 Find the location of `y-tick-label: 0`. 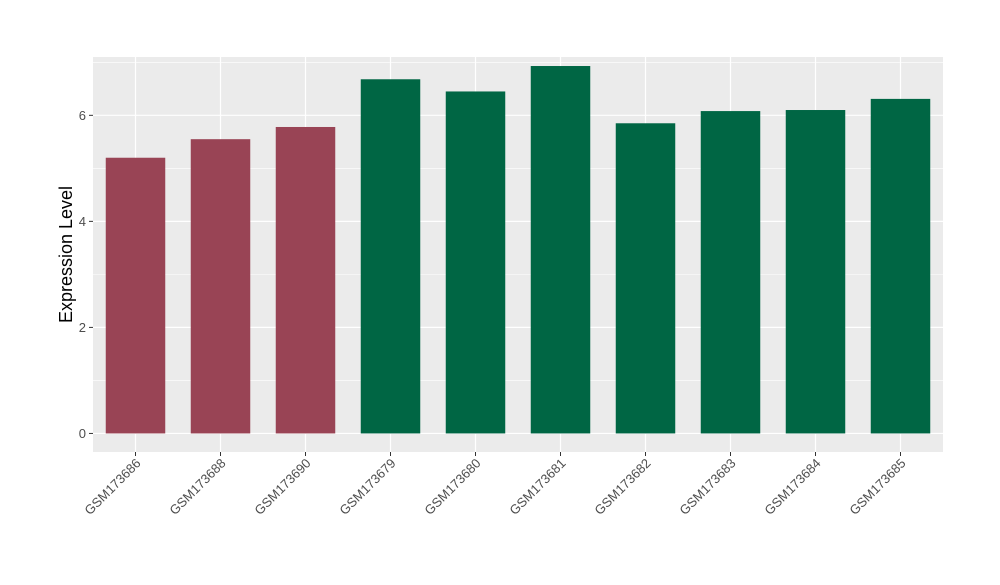

y-tick-label: 0 is located at coordinates (82, 433).